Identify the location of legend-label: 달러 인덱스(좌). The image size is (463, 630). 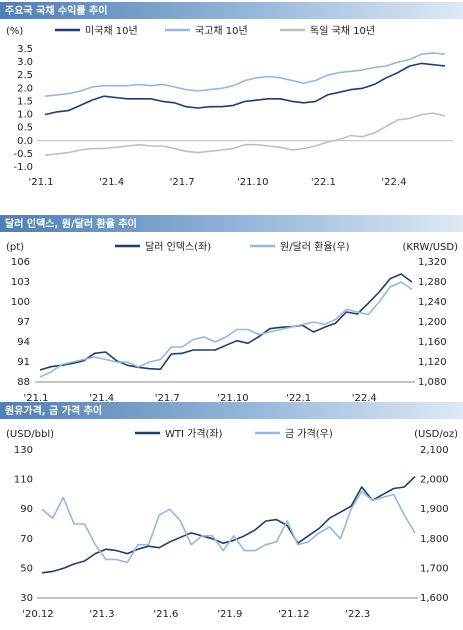
(178, 247).